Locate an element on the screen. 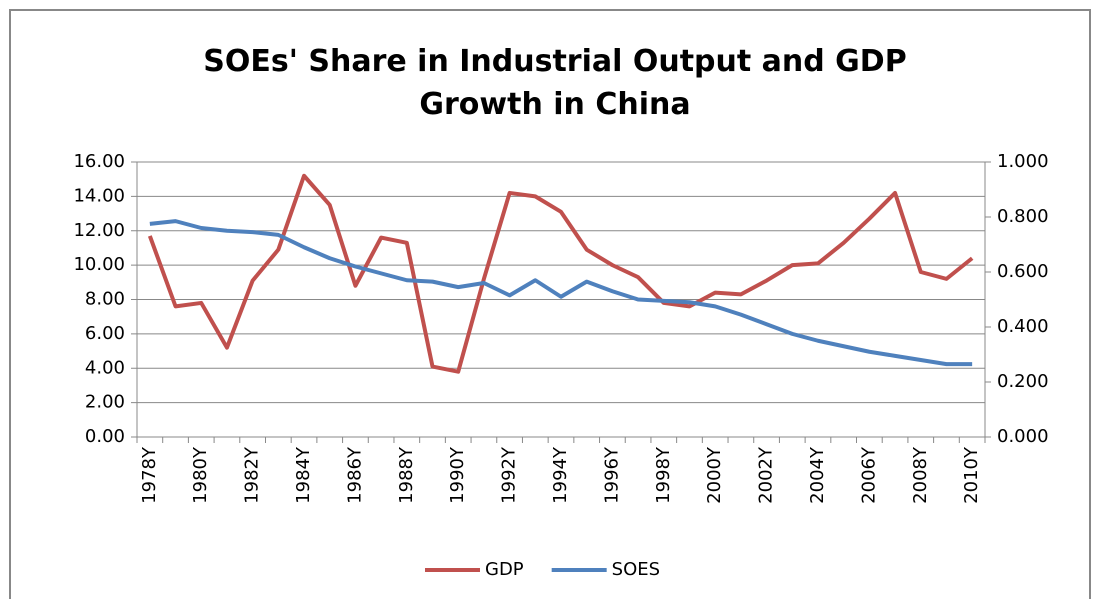 The image size is (1095, 599). y-tick-label: 14.00 is located at coordinates (99, 195).